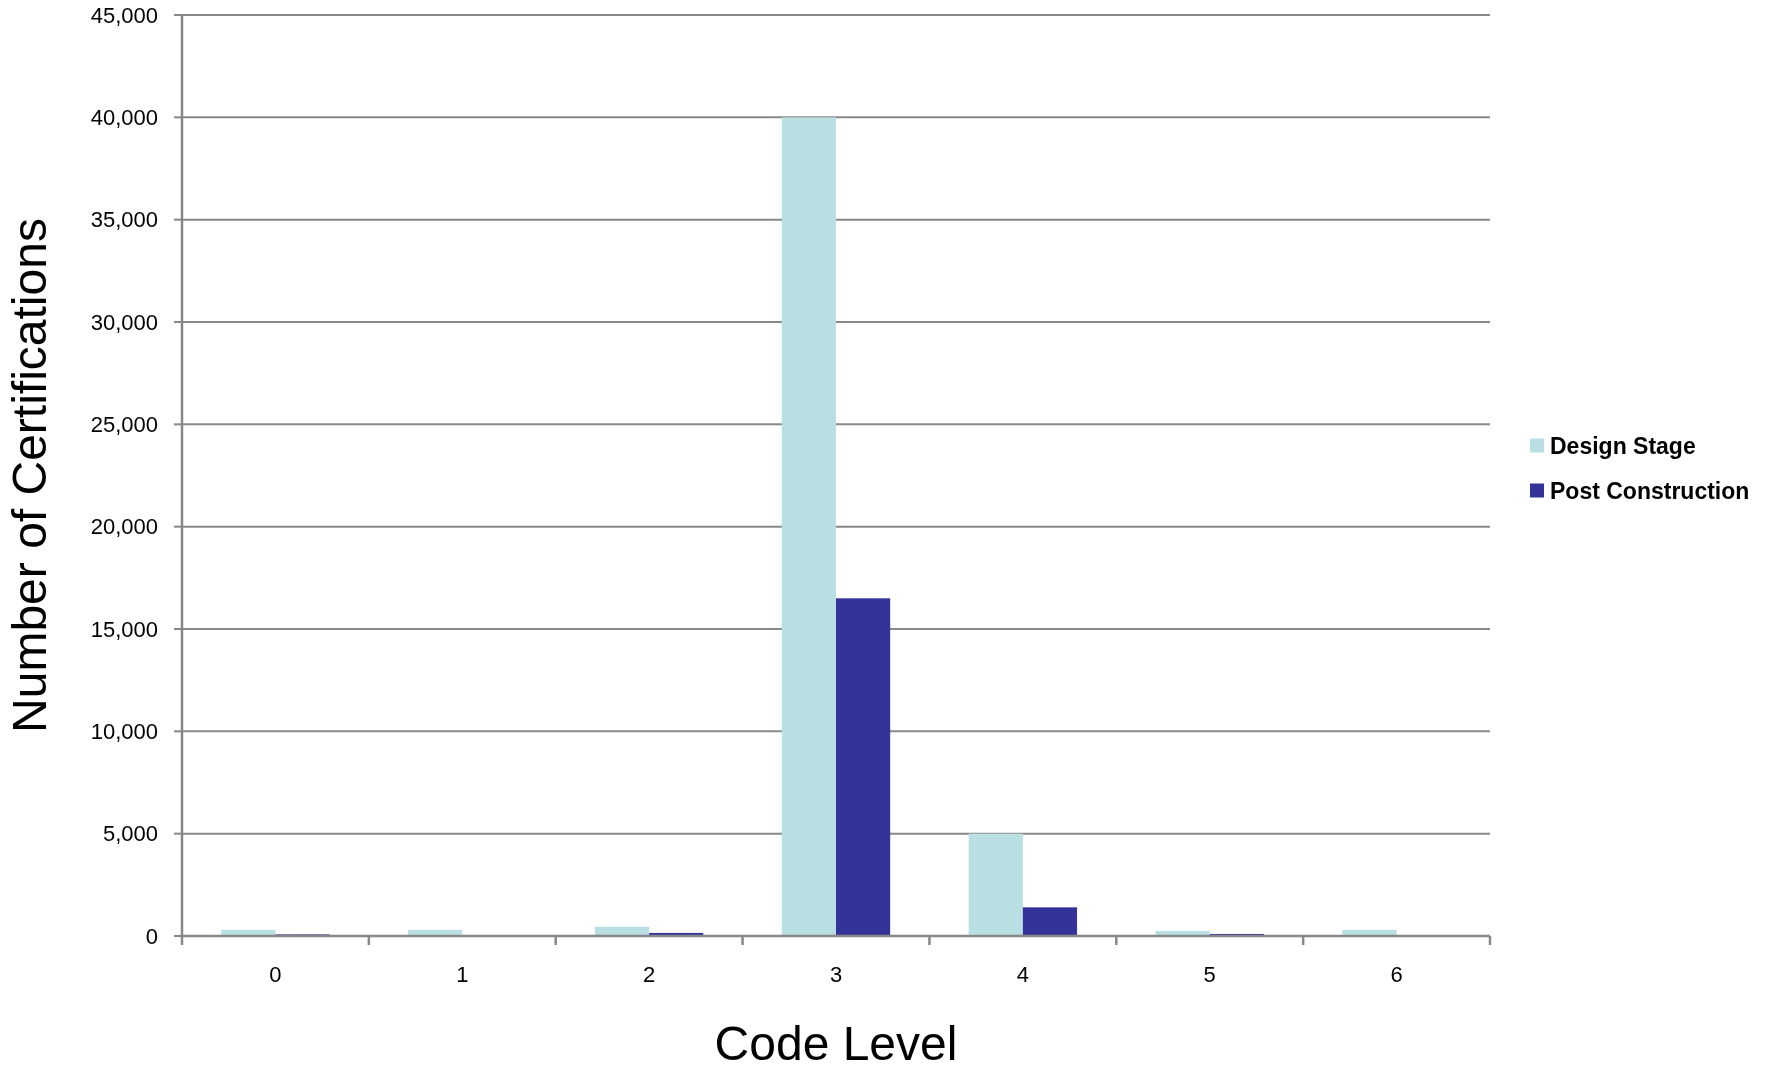 Image resolution: width=1776 pixels, height=1072 pixels. Describe the element at coordinates (124, 118) in the screenshot. I see `y-tick-label: 40,000` at that location.